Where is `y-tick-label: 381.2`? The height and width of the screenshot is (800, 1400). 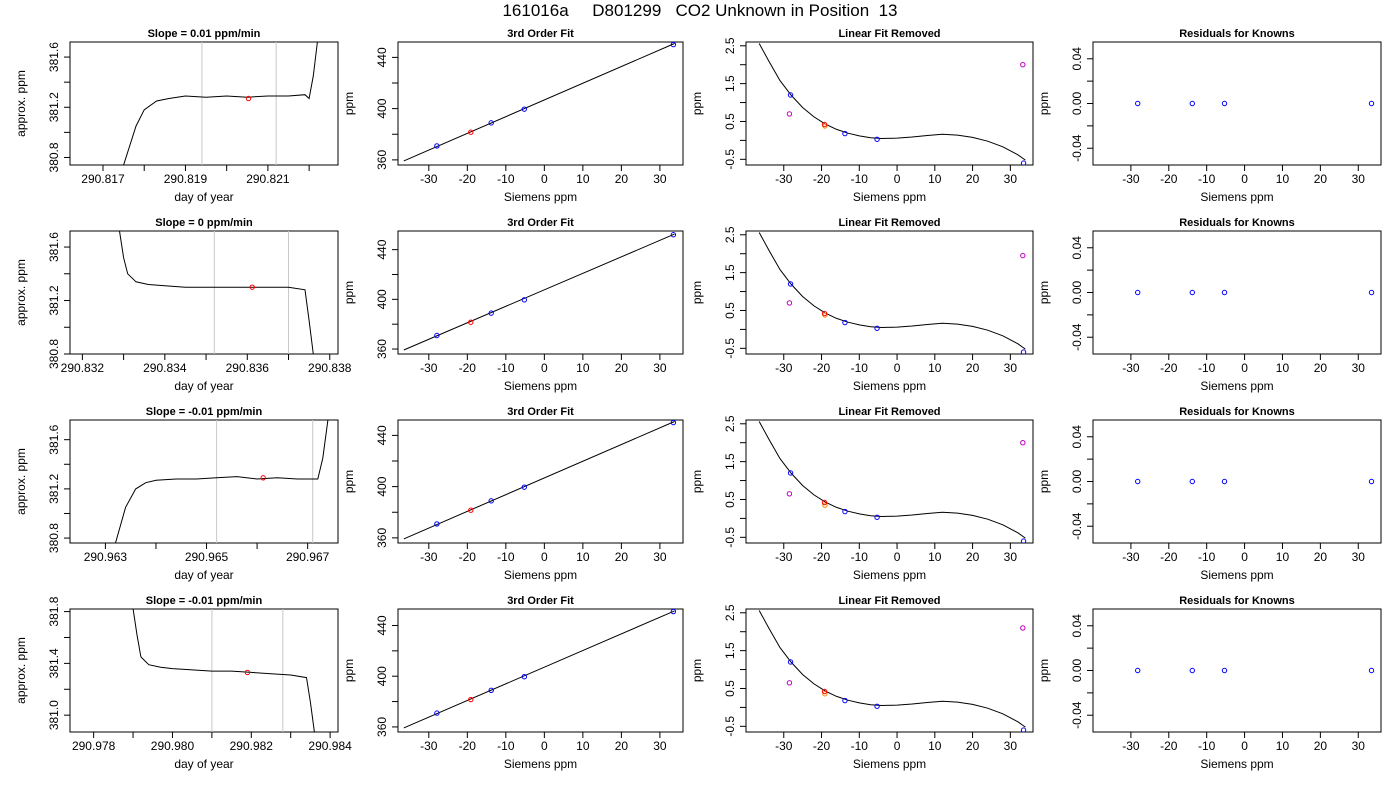
y-tick-label: 381.2 is located at coordinates (54, 489).